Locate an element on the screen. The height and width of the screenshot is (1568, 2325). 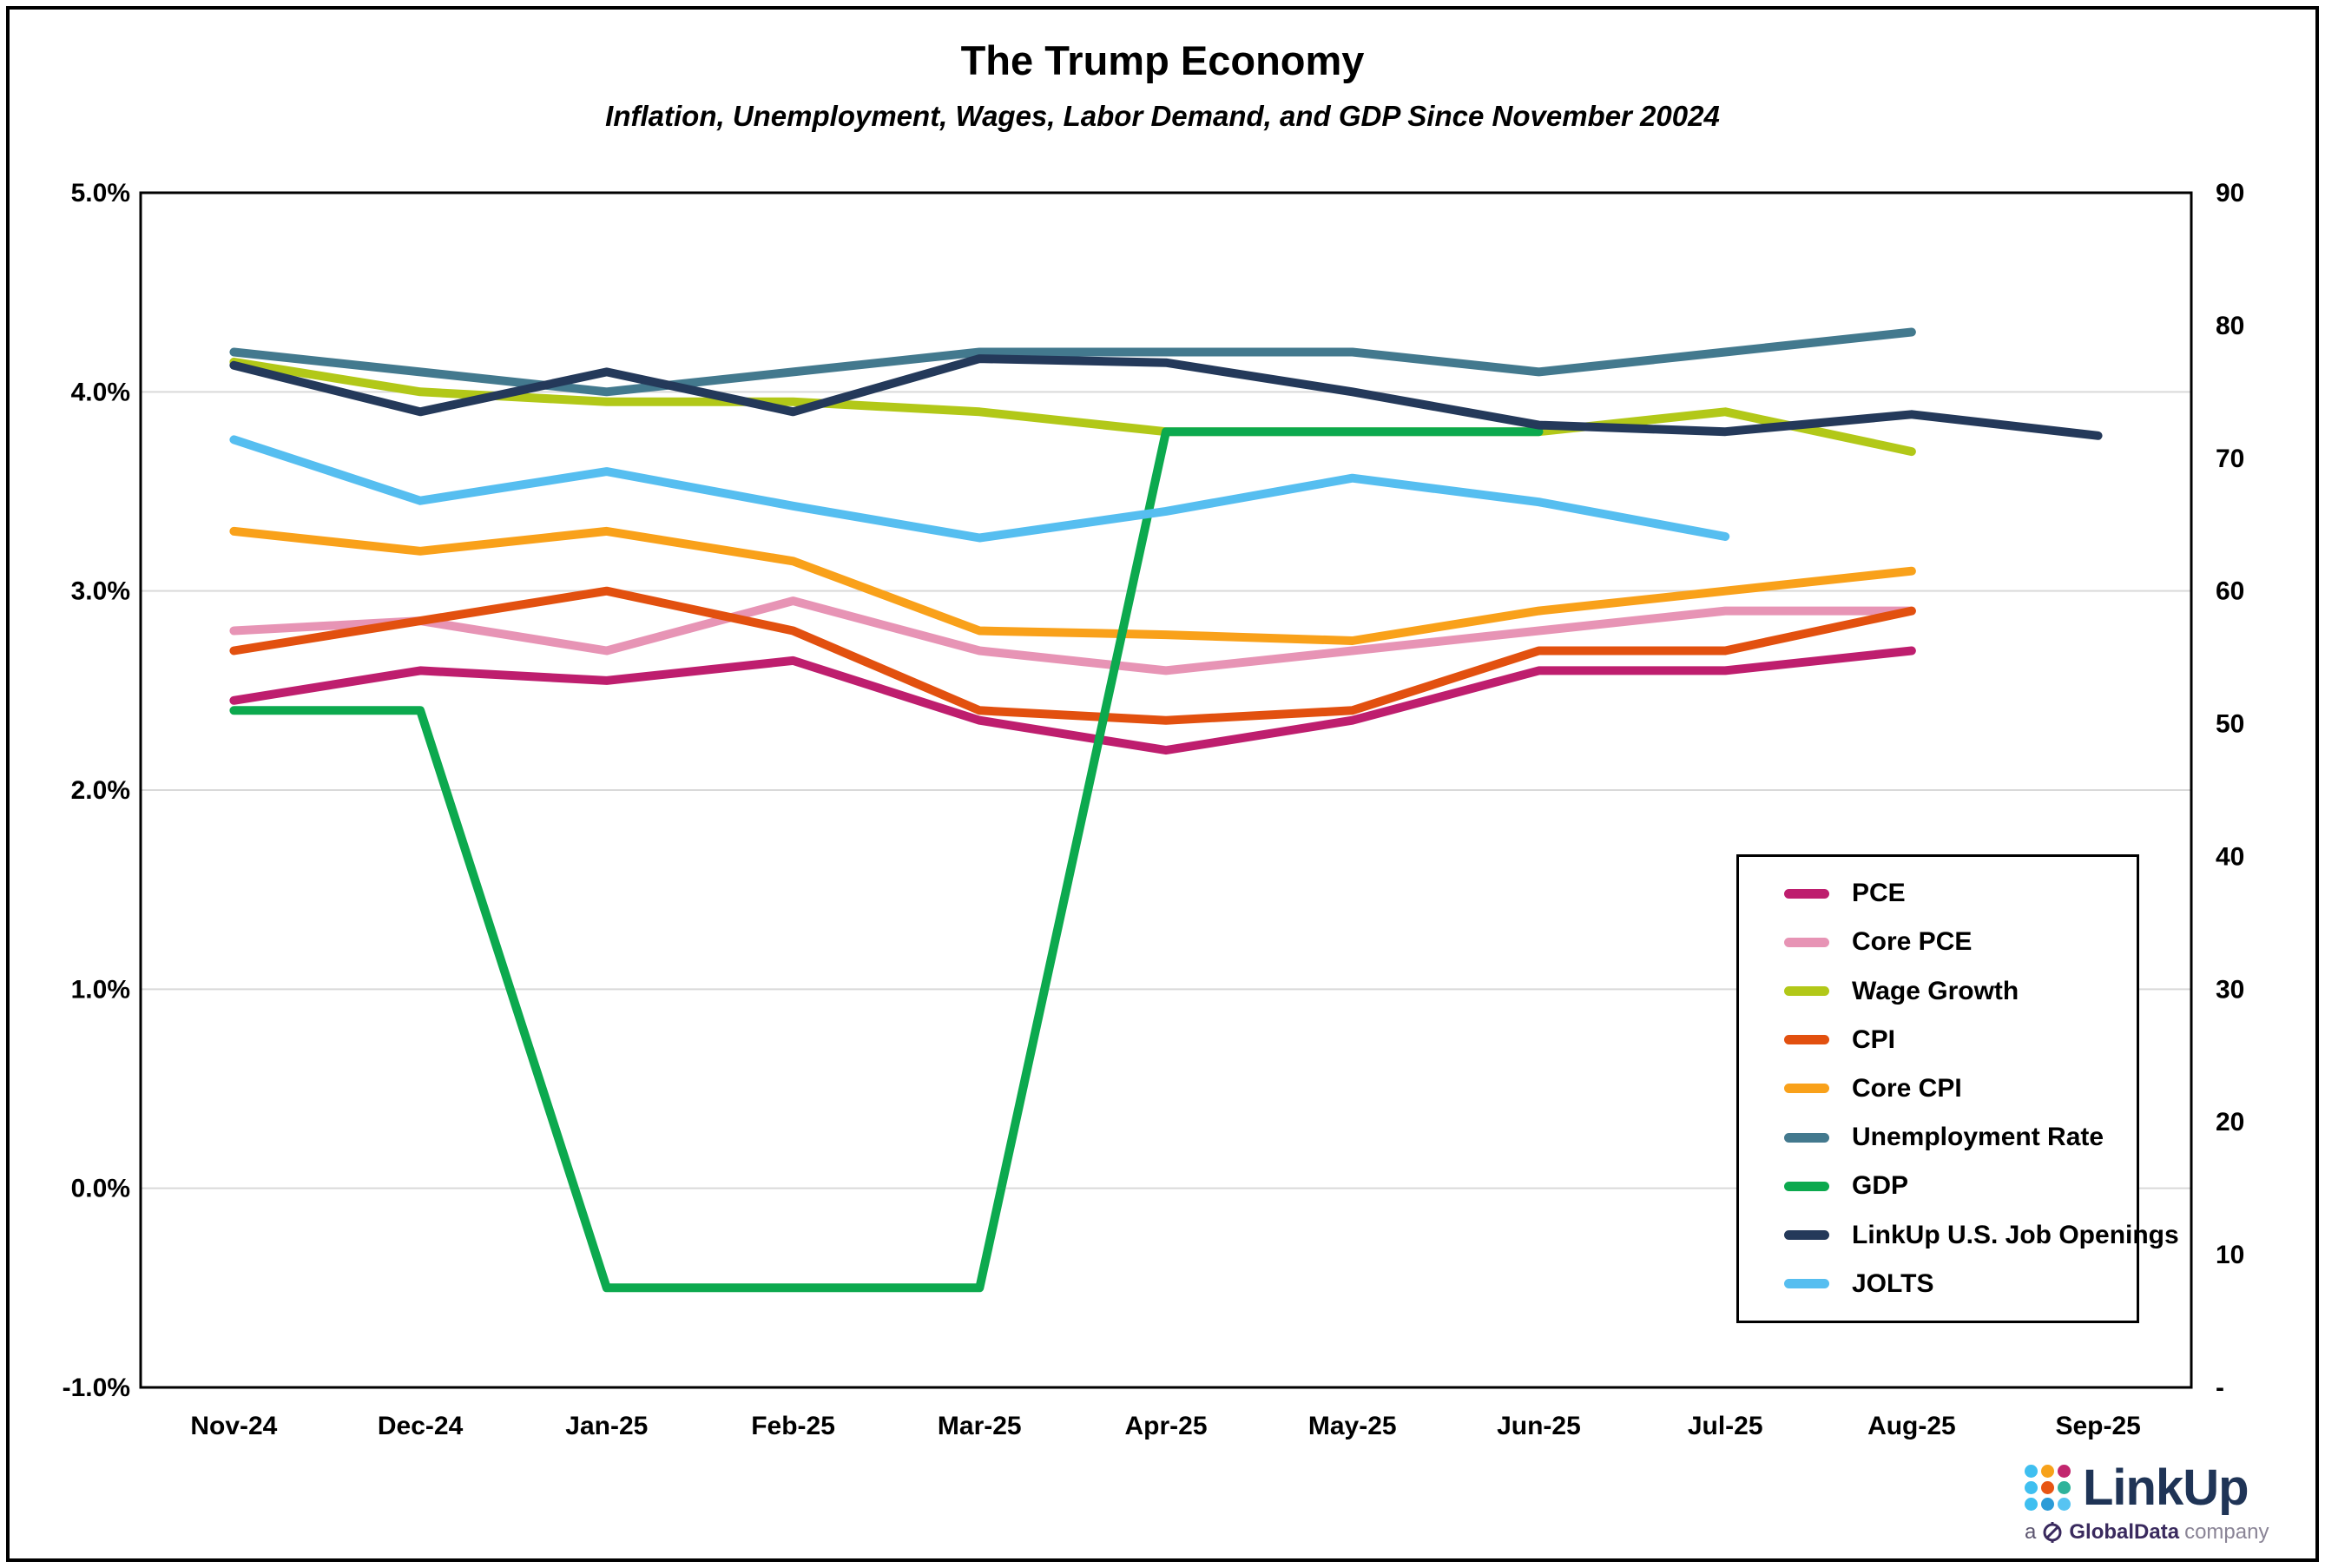
linkup-logo: LinkUp a GlobalData company is located at coordinates (2155, 1502).